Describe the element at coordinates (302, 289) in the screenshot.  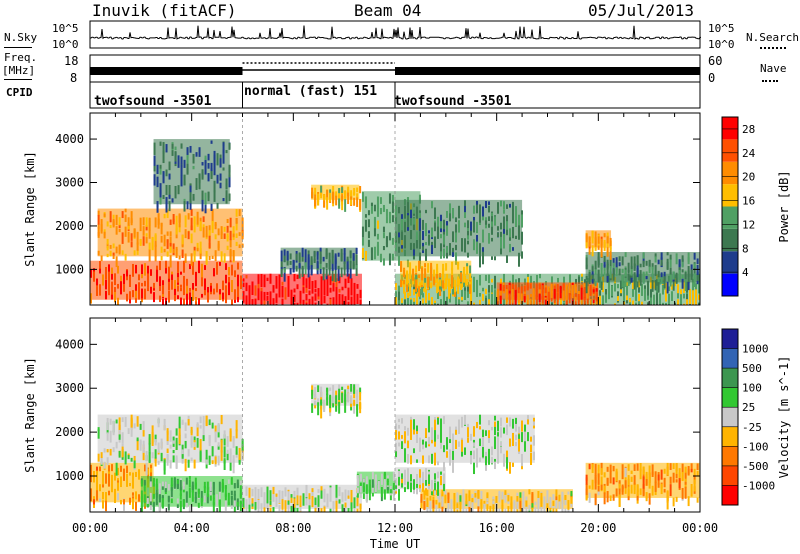
I see `power-patch` at that location.